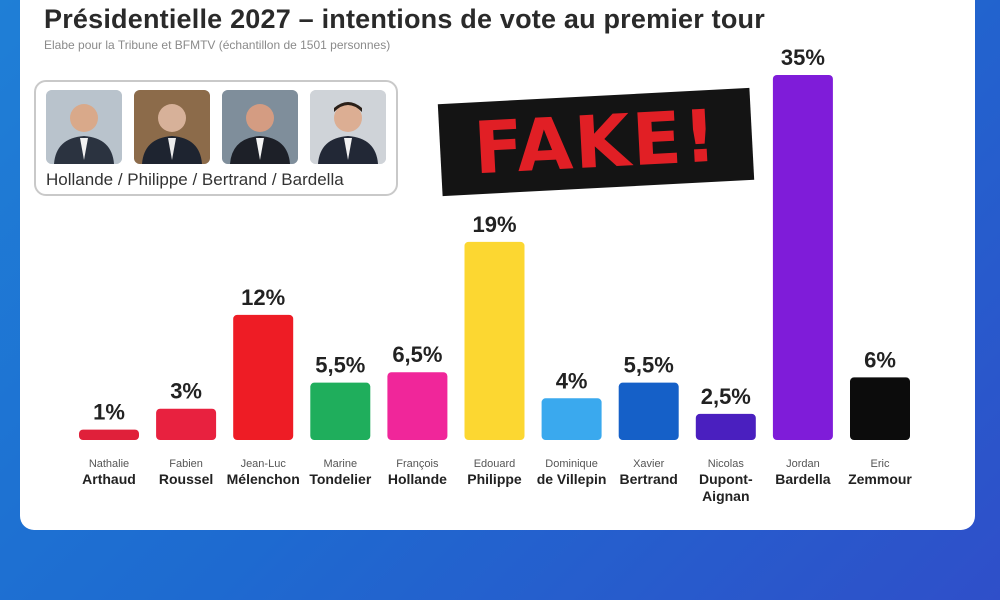  I want to click on bar-value-label-1: 3%, so click(186, 391).